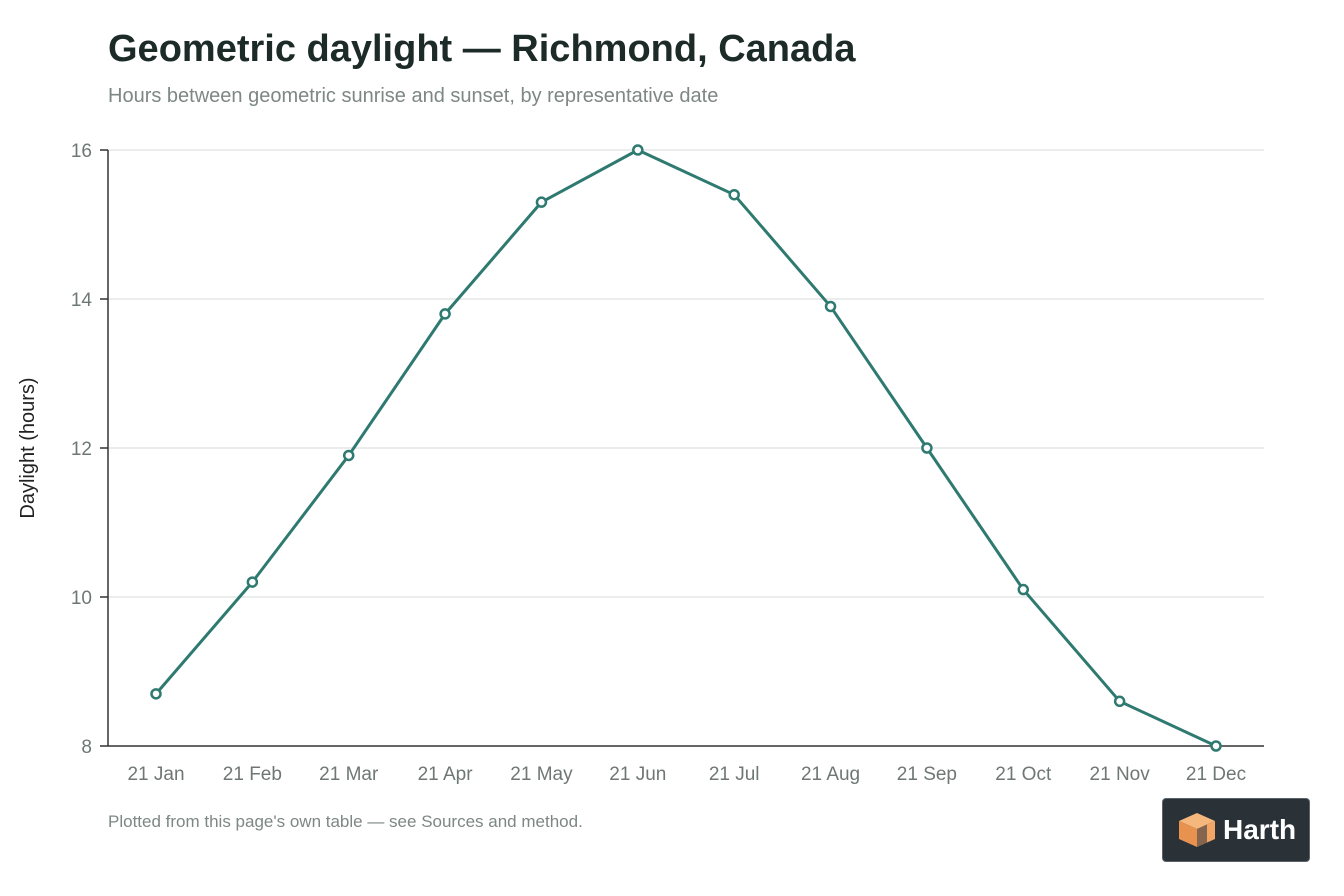 This screenshot has height=896, width=1344. Describe the element at coordinates (82, 300) in the screenshot. I see `y-tick-label: 14` at that location.